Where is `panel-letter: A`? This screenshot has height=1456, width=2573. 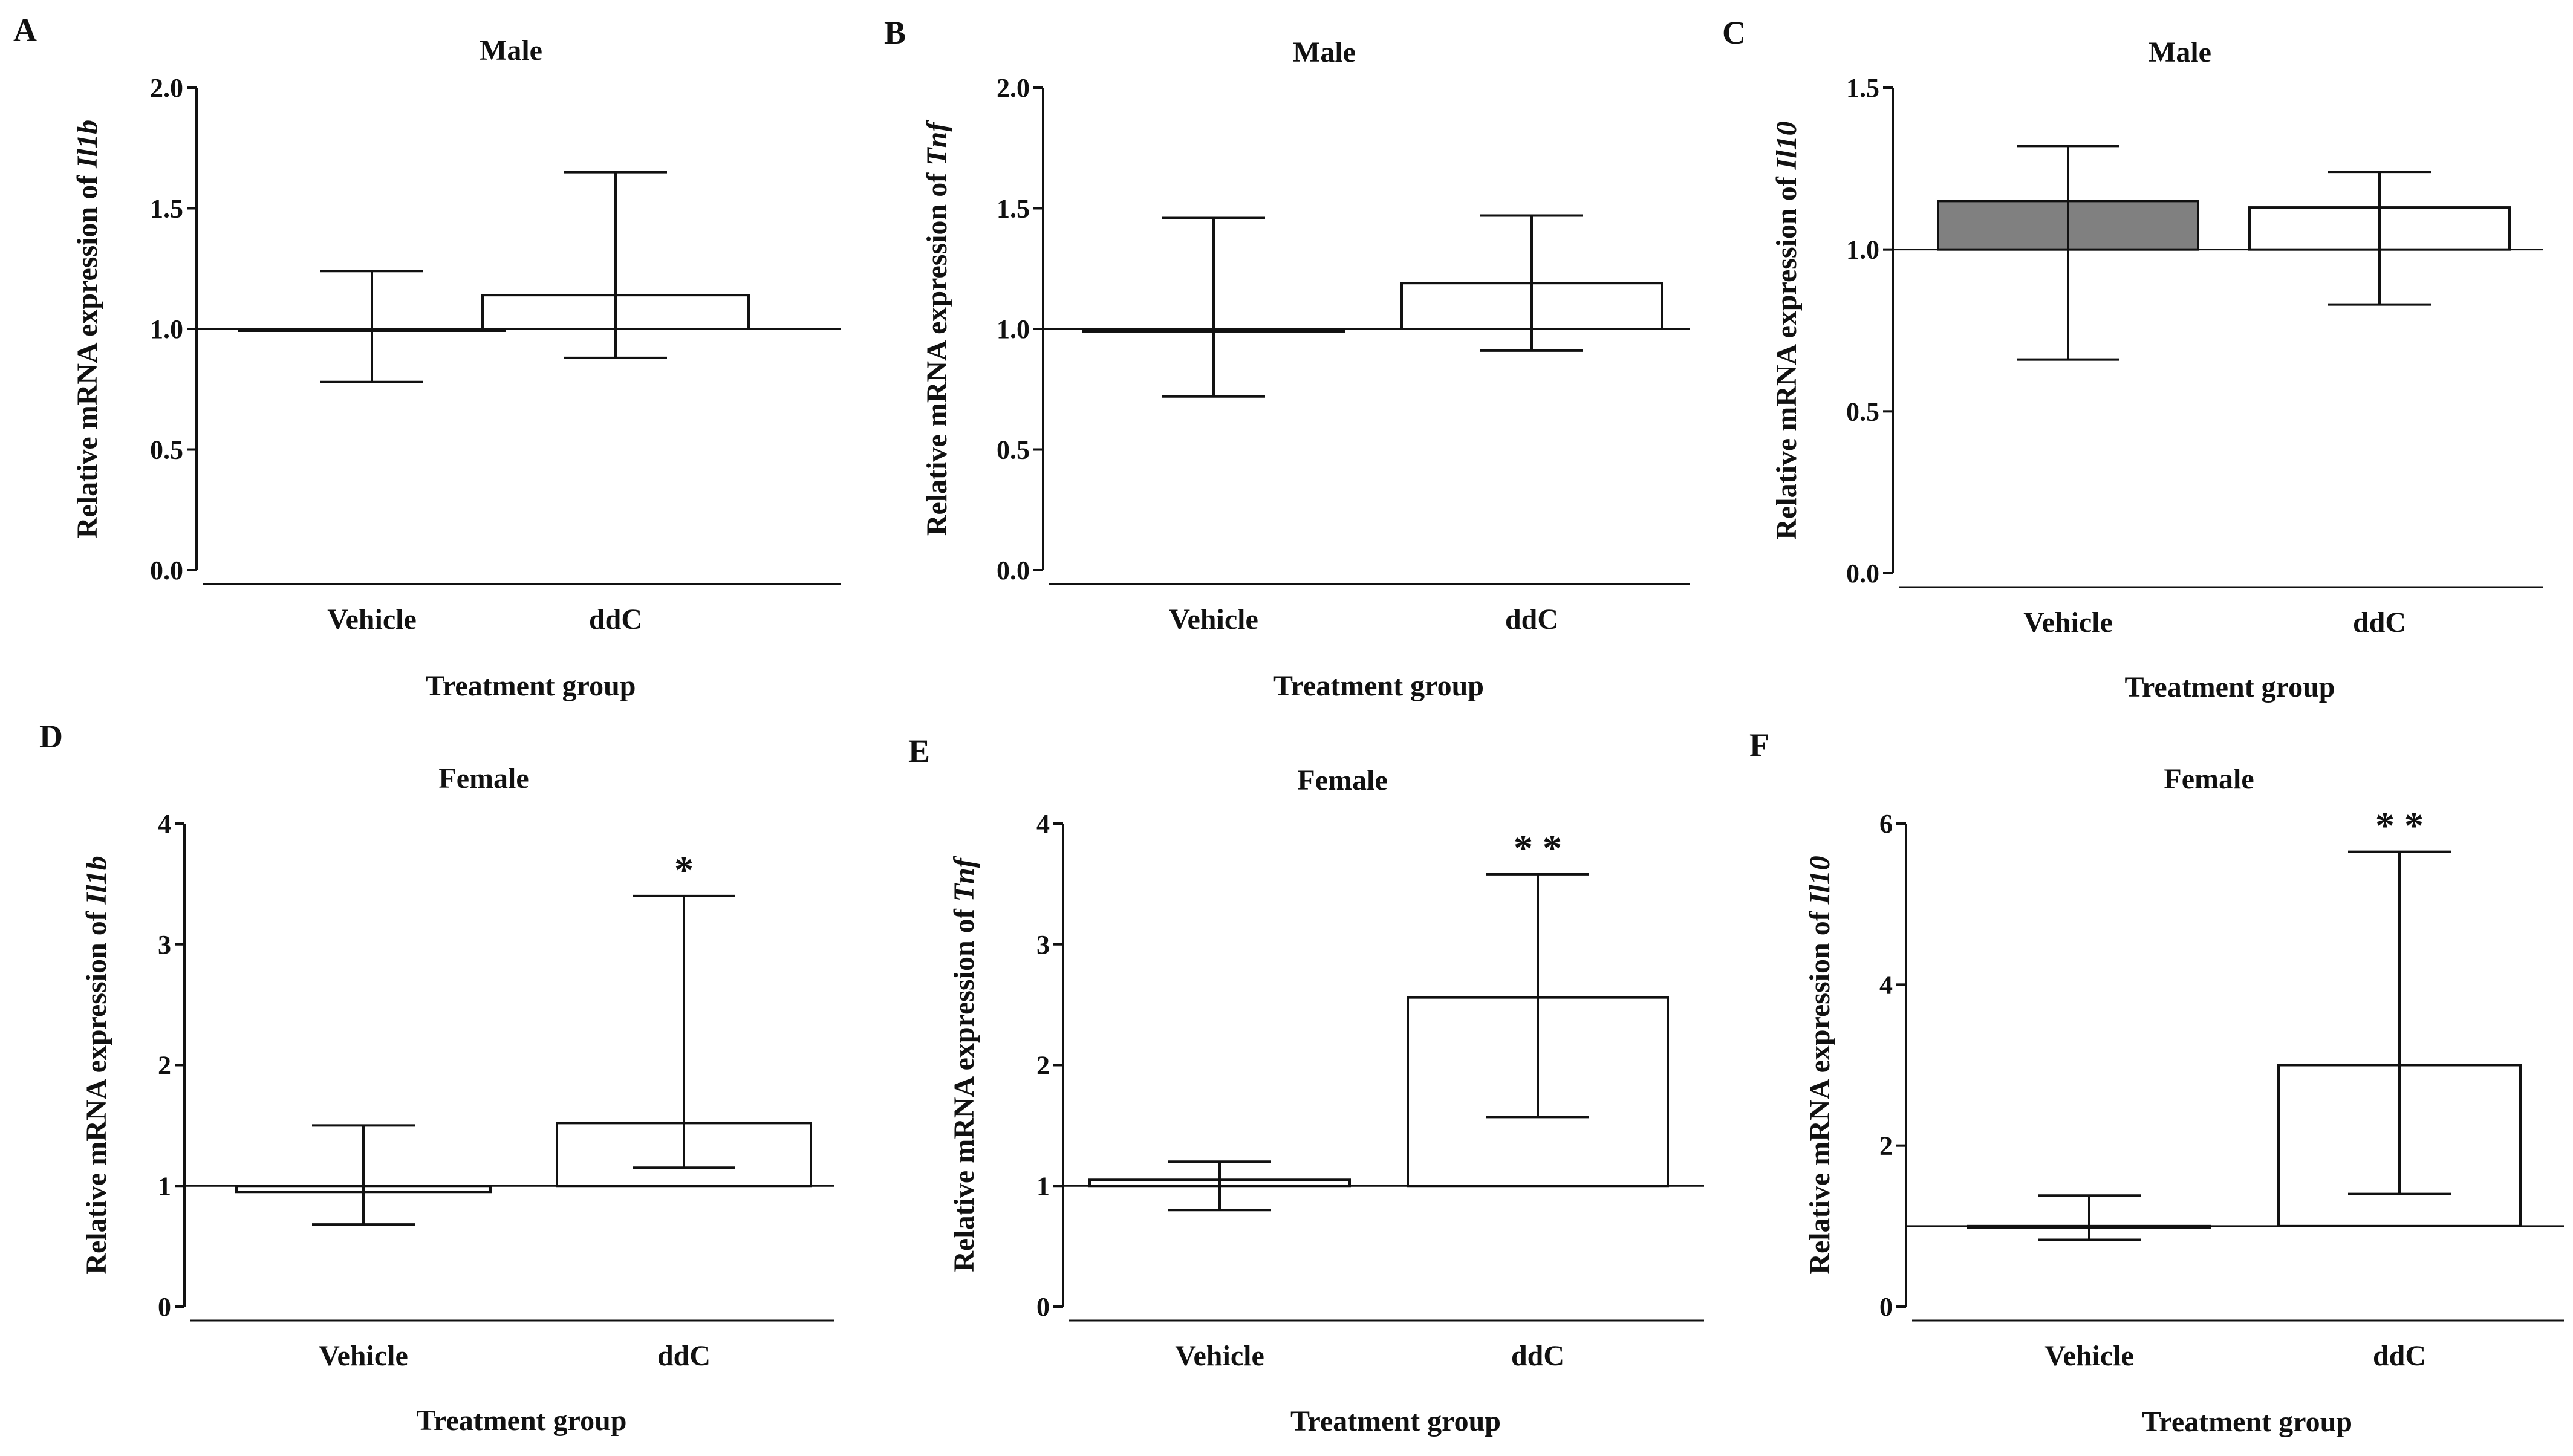 panel-letter: A is located at coordinates (25, 30).